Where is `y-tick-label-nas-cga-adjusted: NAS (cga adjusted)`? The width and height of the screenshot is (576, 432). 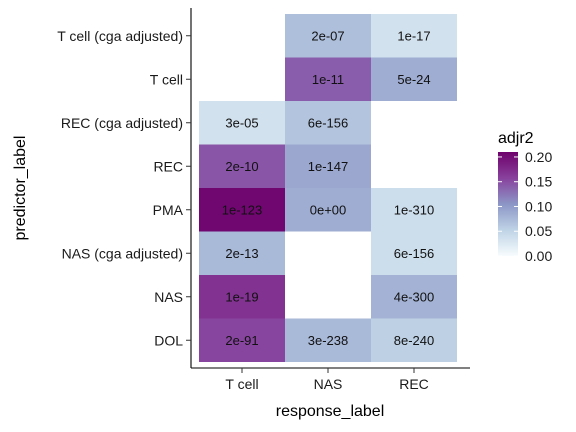 y-tick-label-nas-cga-adjusted: NAS (cga adjusted) is located at coordinates (122, 253).